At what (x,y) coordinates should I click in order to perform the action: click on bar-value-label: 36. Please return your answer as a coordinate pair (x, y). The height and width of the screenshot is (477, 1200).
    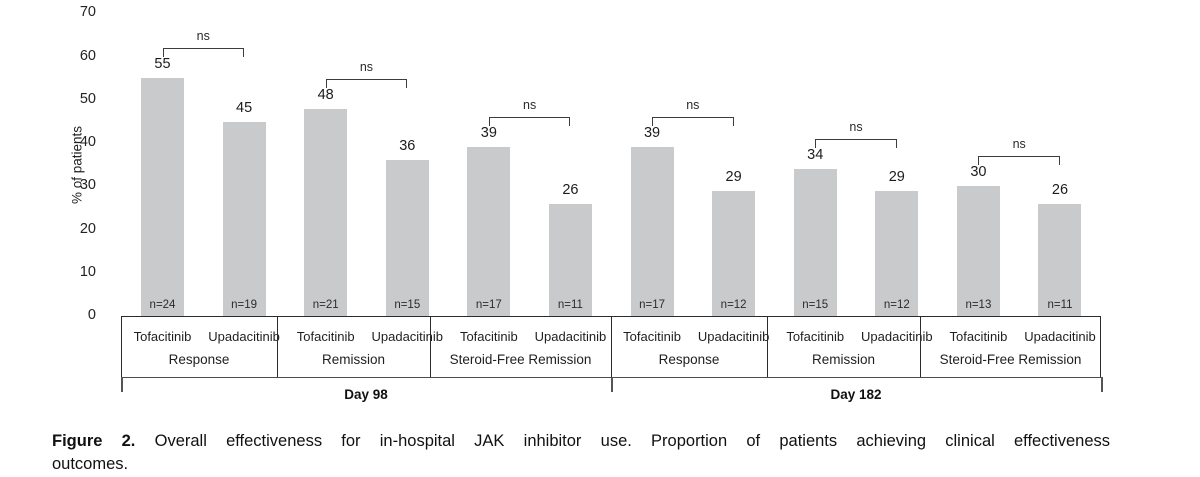
    Looking at the image, I should click on (407, 146).